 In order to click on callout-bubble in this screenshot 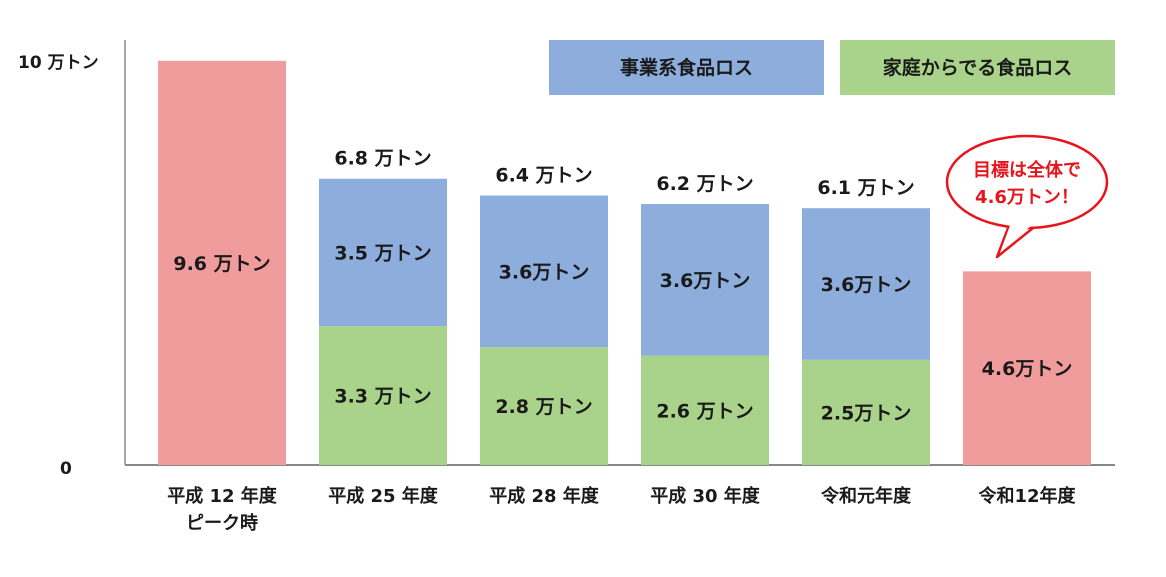, I will do `click(1027, 182)`.